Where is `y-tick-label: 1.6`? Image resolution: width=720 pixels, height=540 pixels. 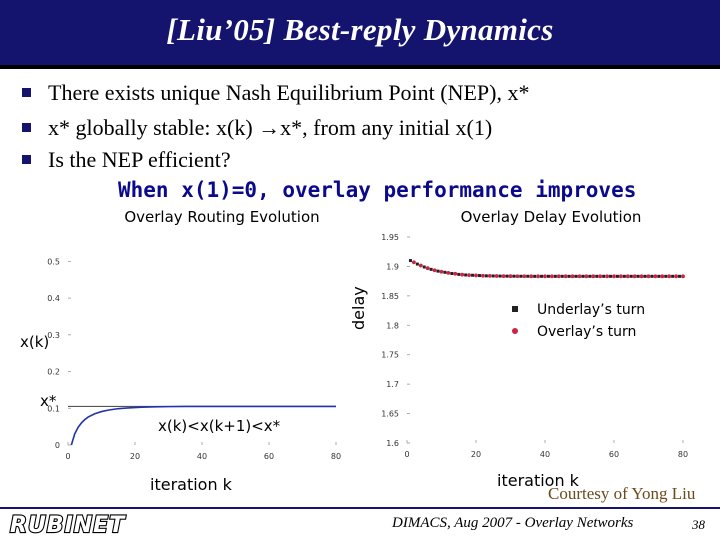 y-tick-label: 1.6 is located at coordinates (392, 443).